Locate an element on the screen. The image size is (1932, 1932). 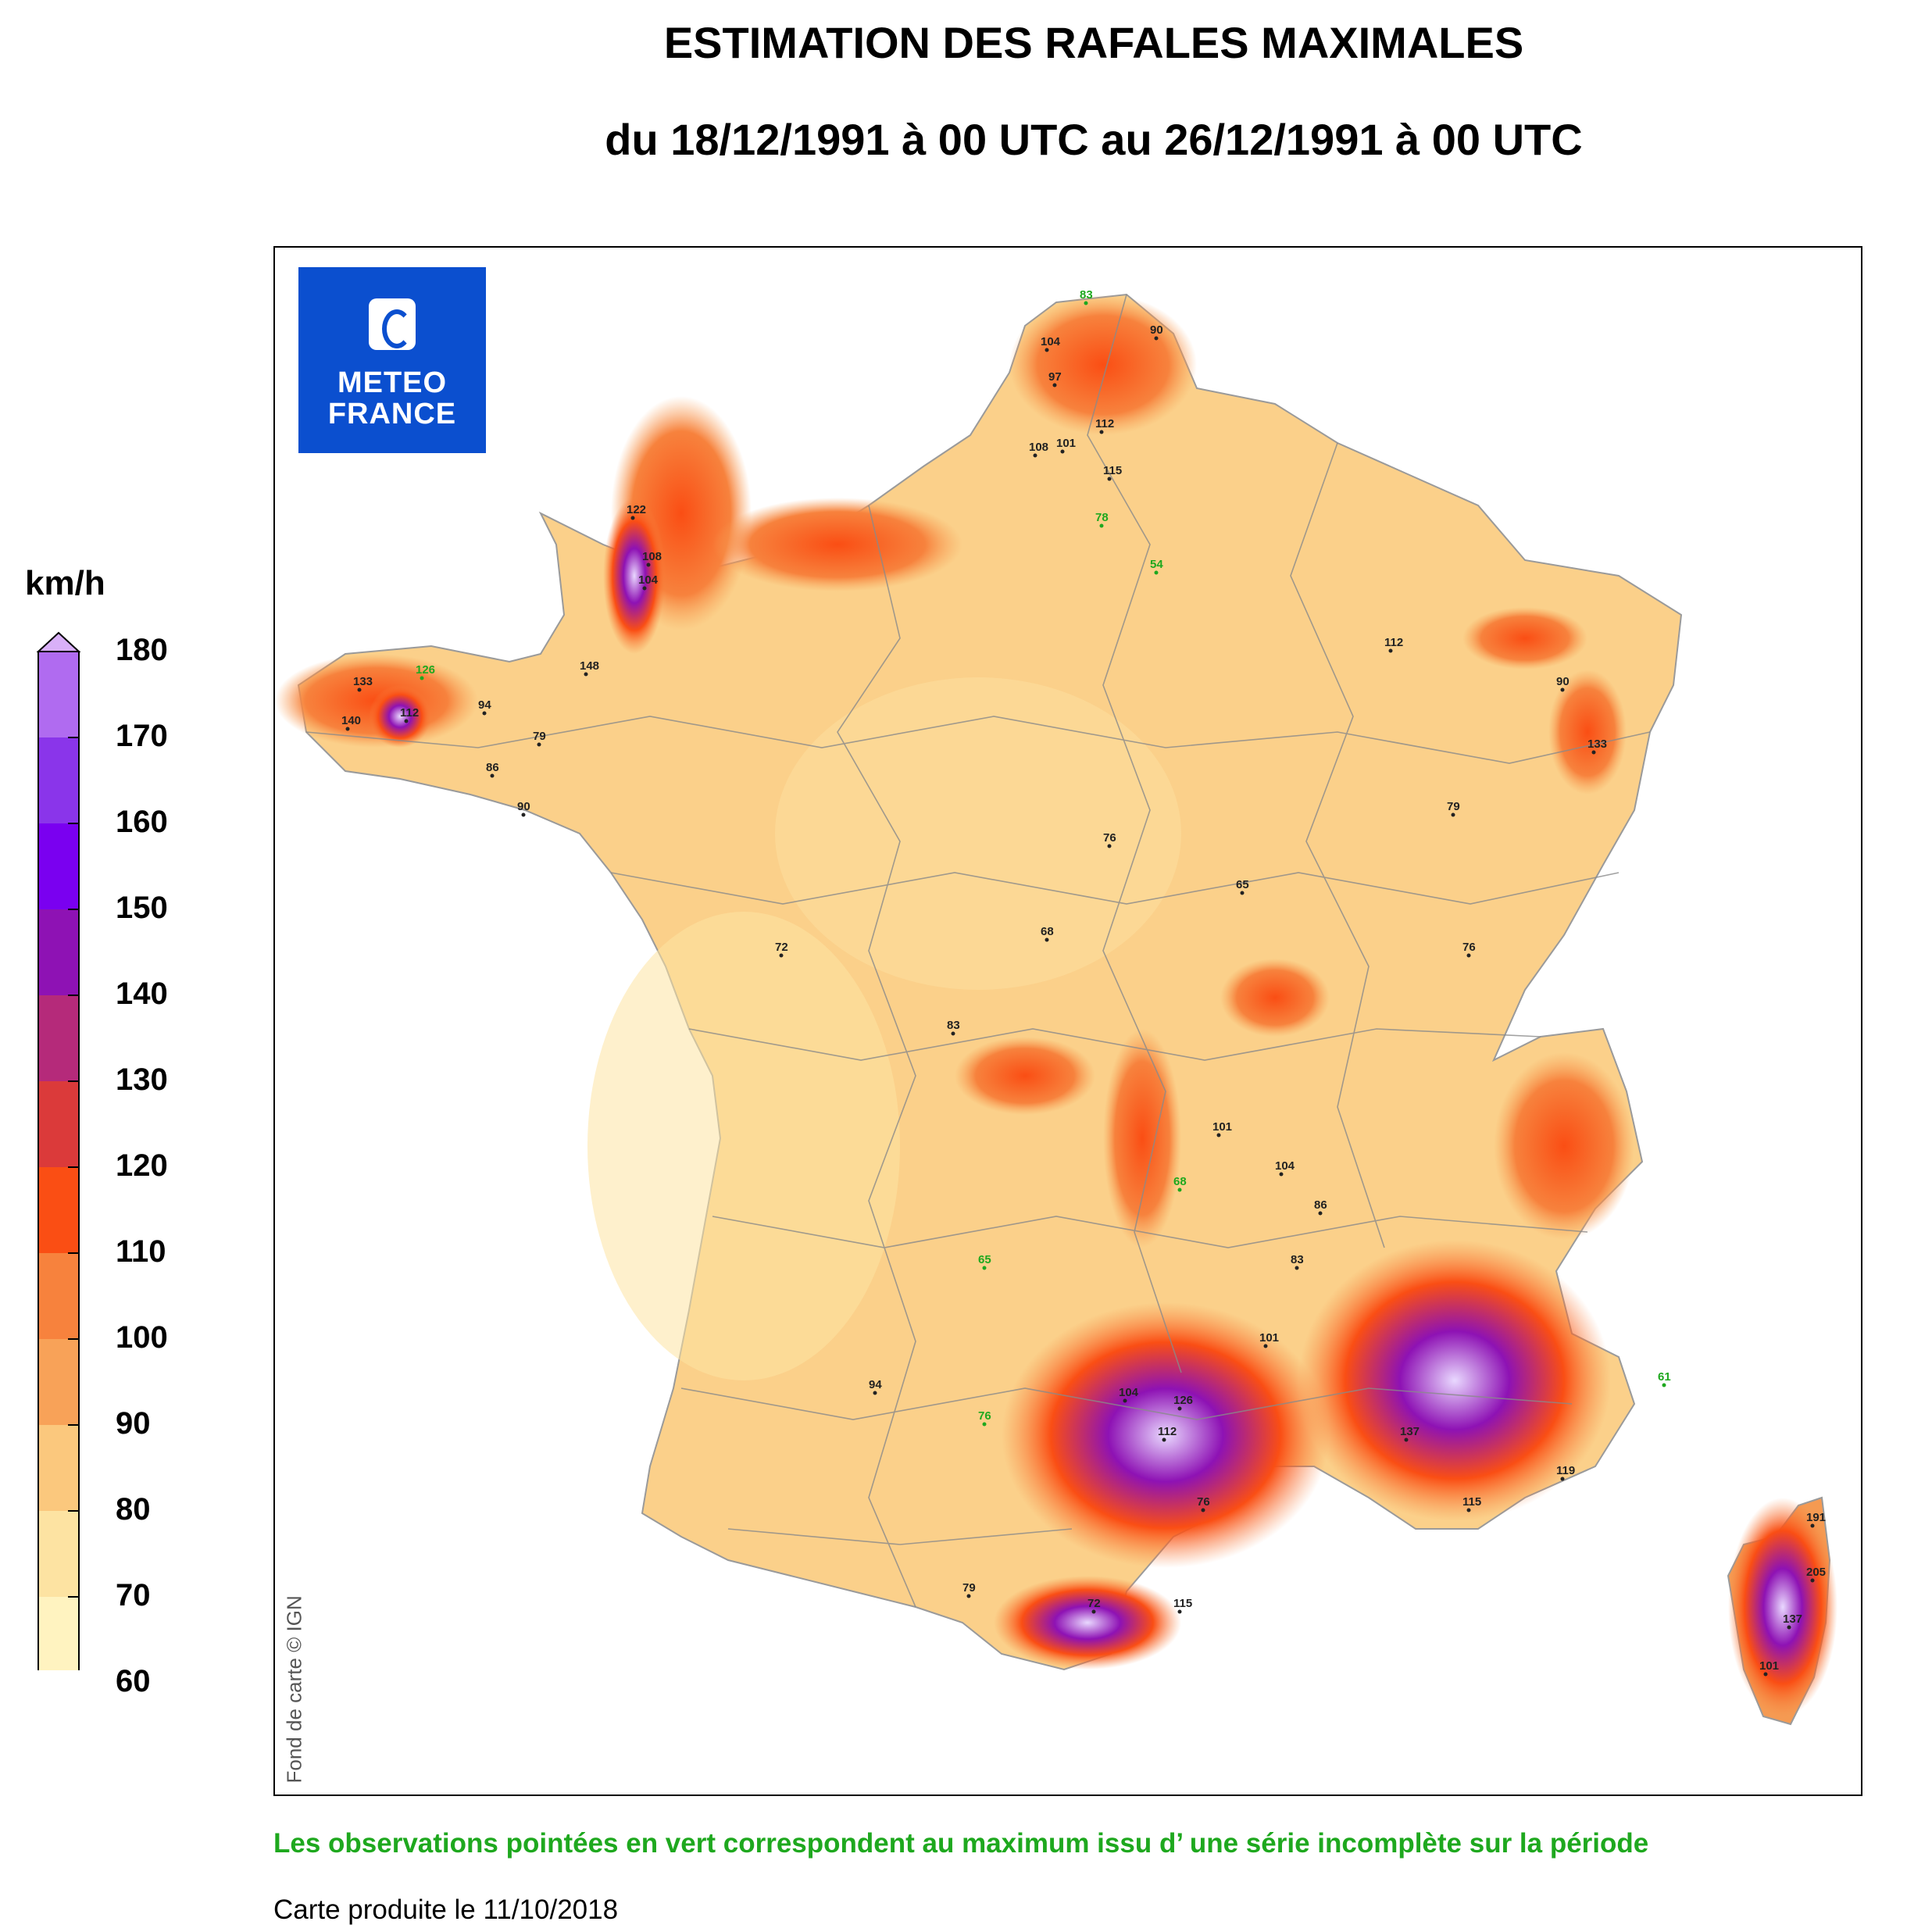
legend-tick-label: 140 is located at coordinates (142, 994).